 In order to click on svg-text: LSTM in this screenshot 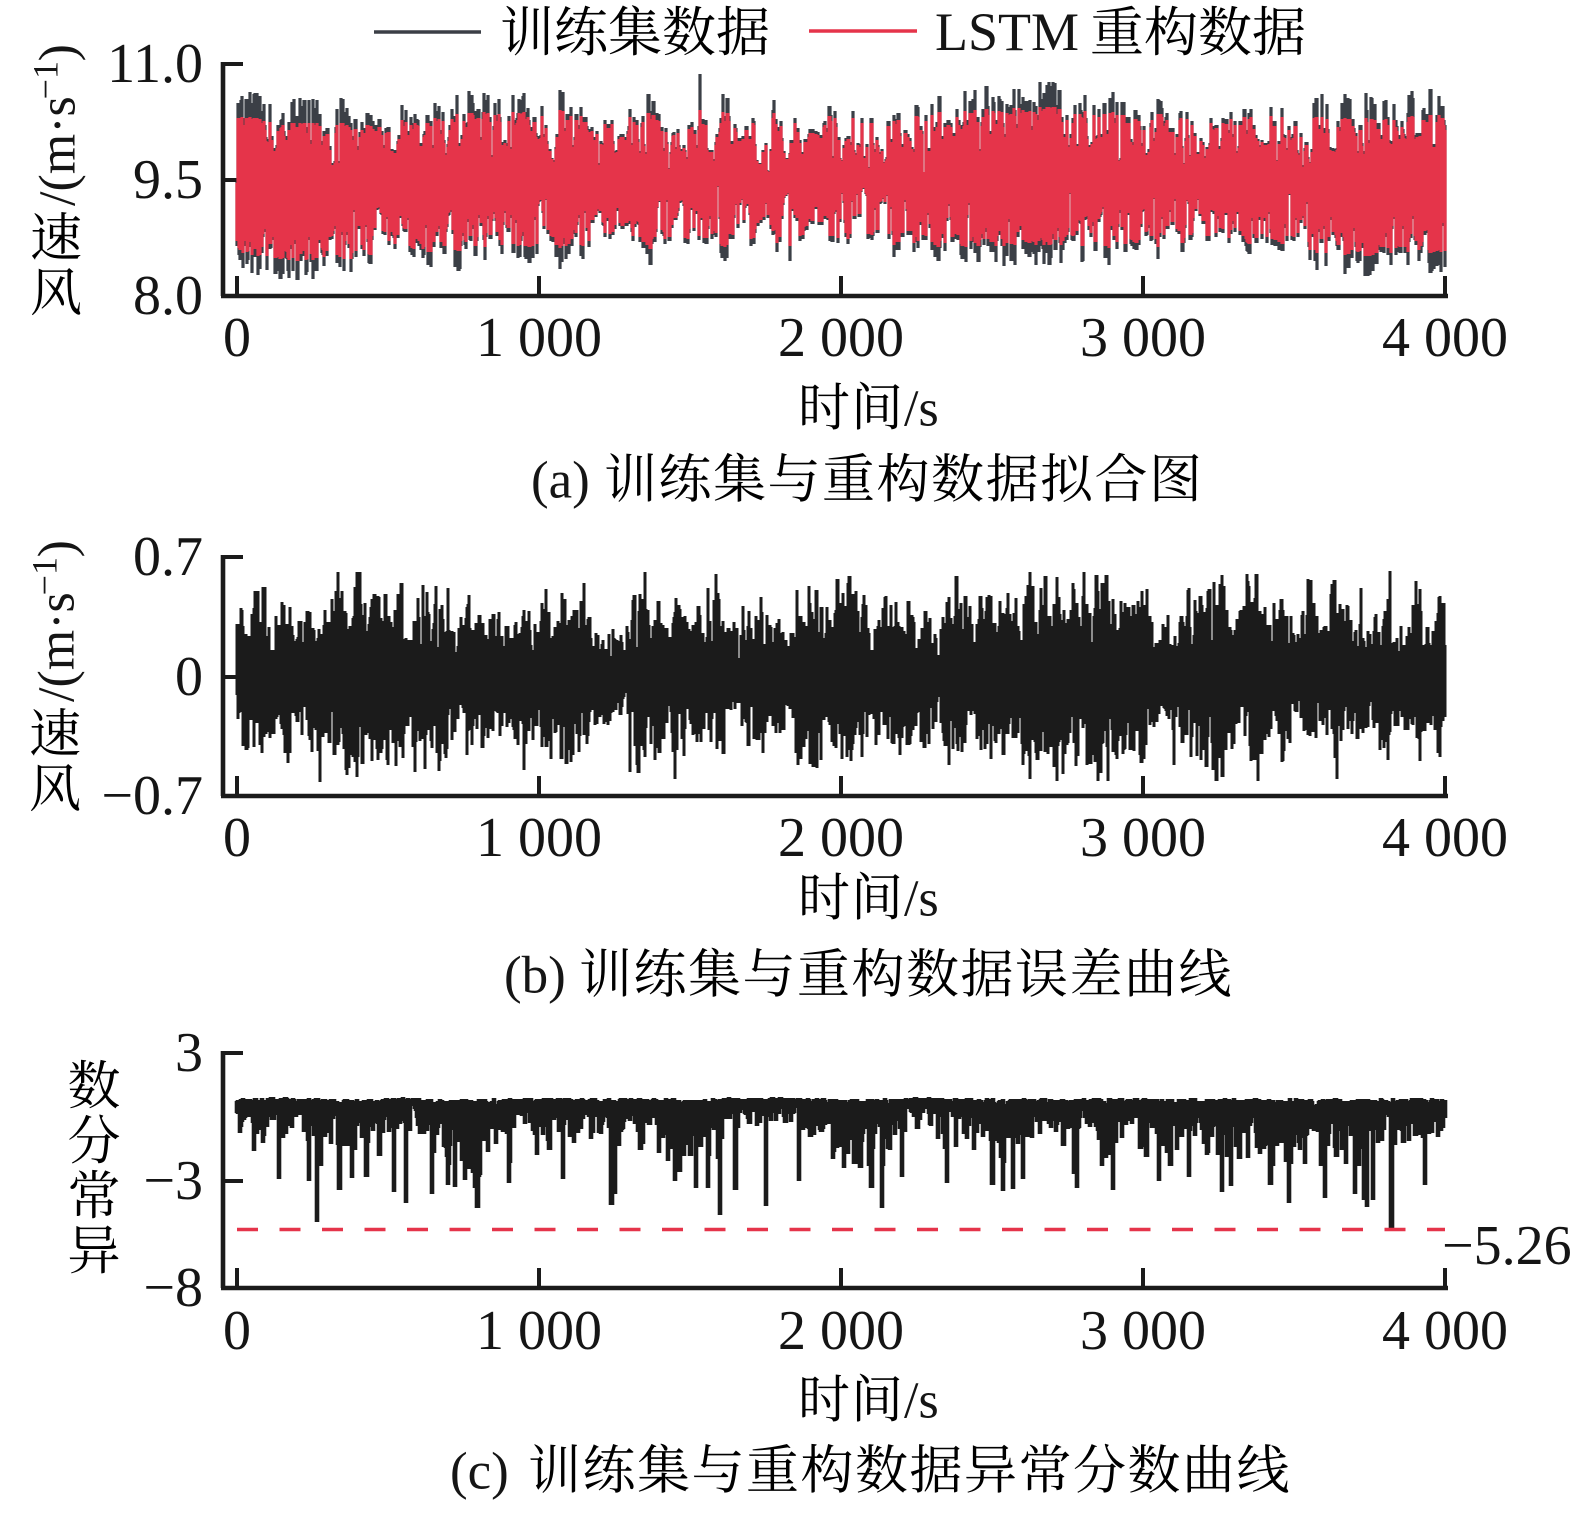, I will do `click(1007, 32)`.